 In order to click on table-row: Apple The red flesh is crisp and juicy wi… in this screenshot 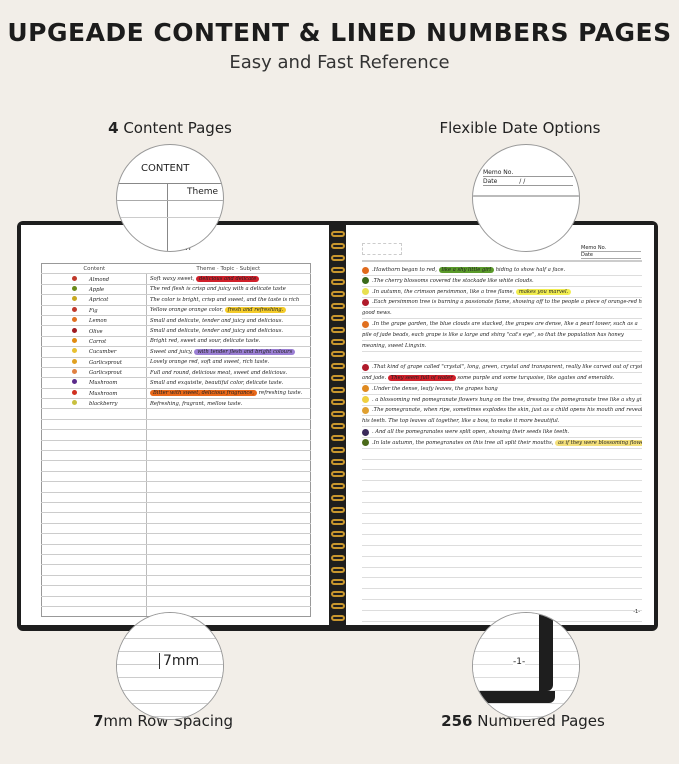, I will do `click(176, 290)`.